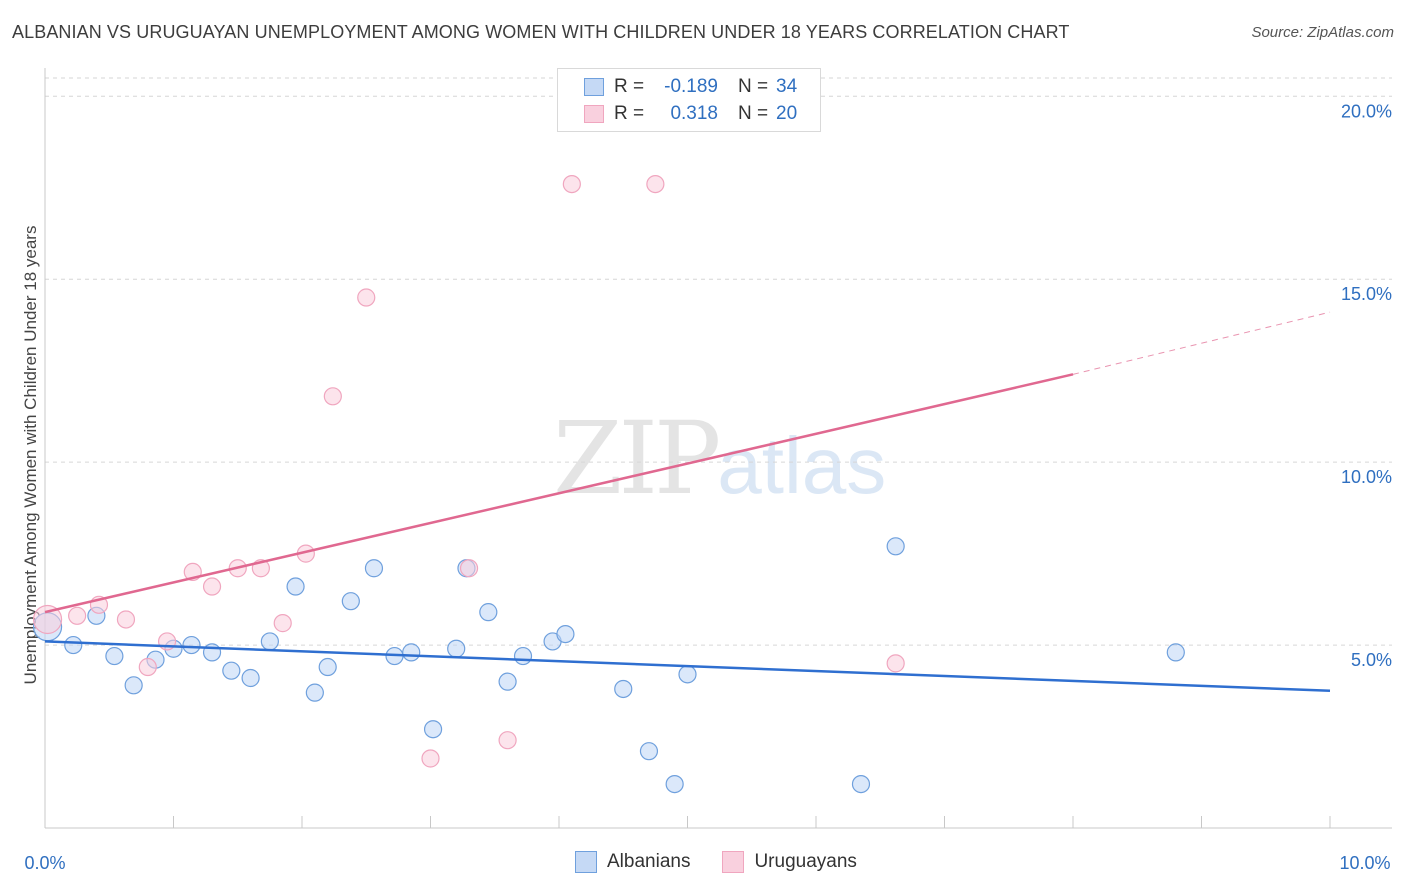 Image resolution: width=1406 pixels, height=892 pixels. I want to click on legend-item-albanians: Albanians, so click(632, 862).